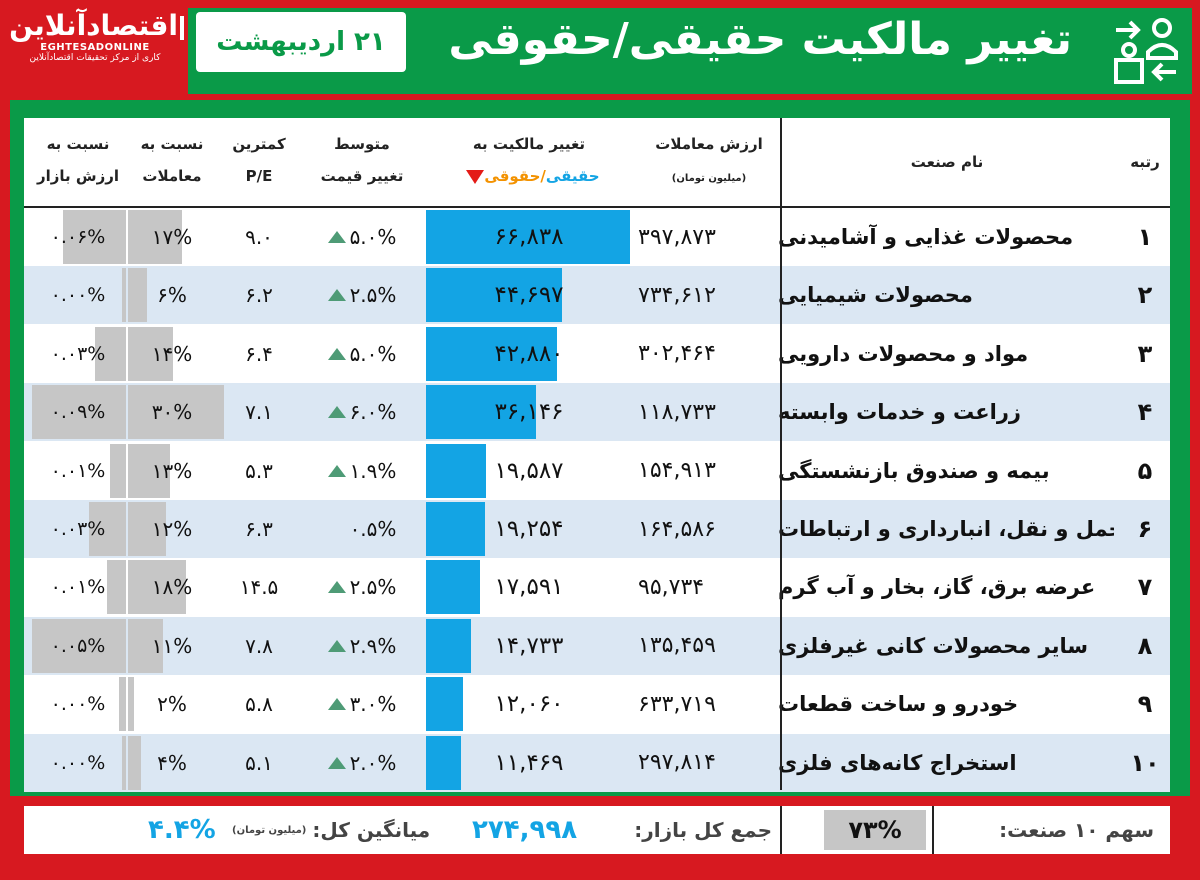  I want to click on down-arrow-icon, so click(475, 176).